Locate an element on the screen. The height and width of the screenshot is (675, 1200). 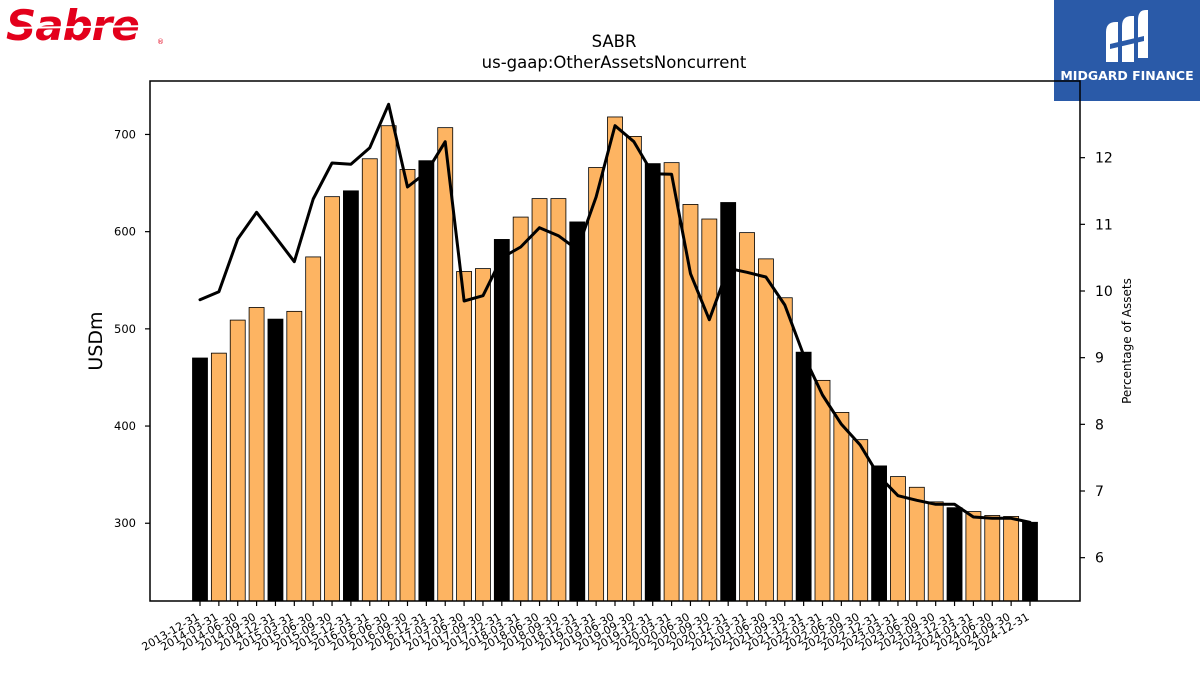
y-axis-left: 300 400 500 600 700 is located at coordinates (132, 328).